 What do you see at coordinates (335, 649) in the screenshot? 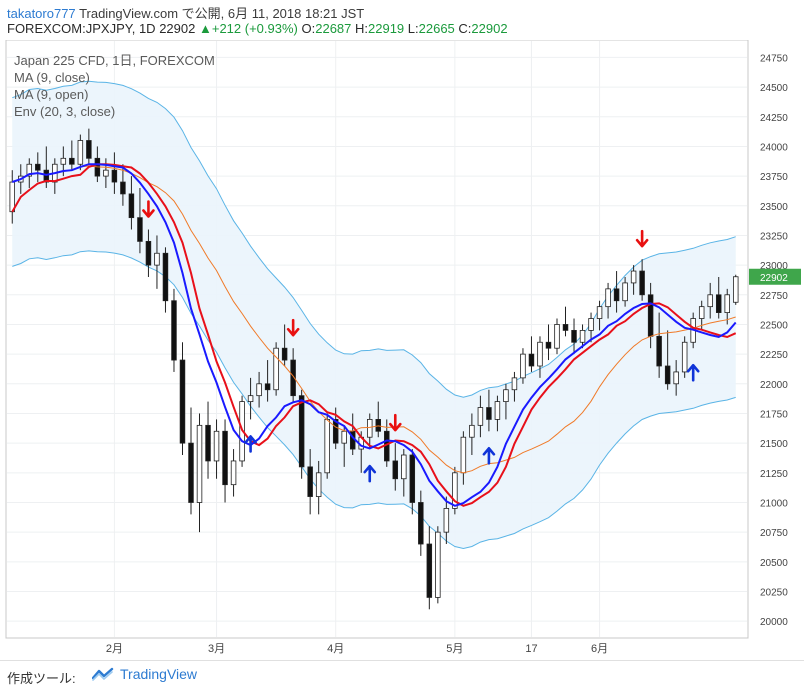
I see `time-tick: 4月` at bounding box center [335, 649].